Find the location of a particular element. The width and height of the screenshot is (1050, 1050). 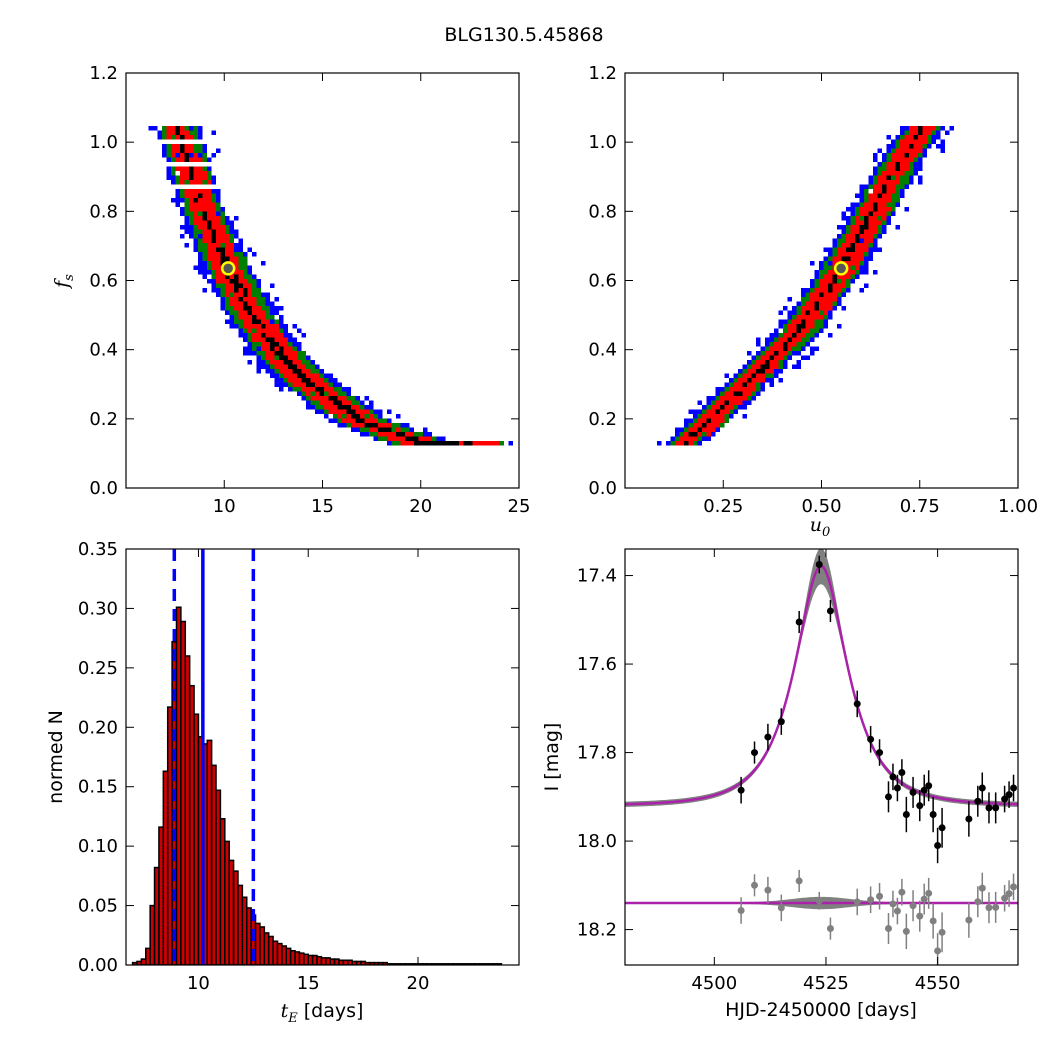

y-axis-label: fs is located at coordinates (64, 282).